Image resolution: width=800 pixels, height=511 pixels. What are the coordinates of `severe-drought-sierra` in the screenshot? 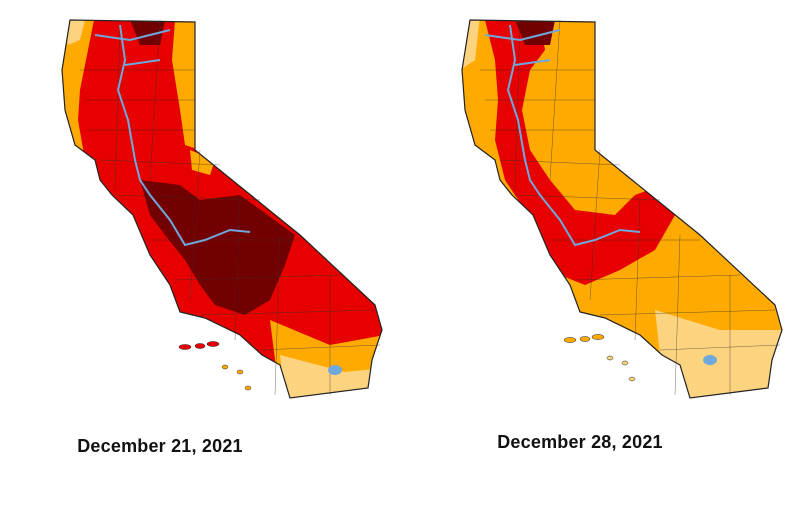 It's located at (202, 162).